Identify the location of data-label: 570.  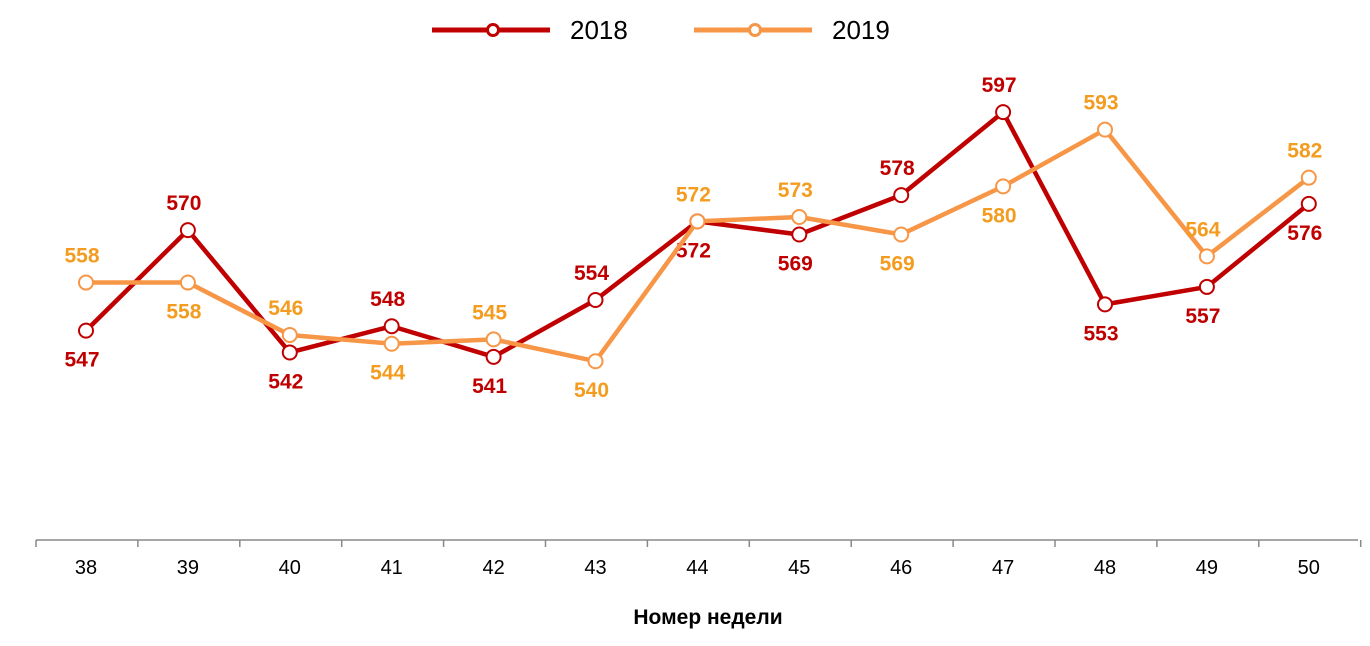
(183, 203).